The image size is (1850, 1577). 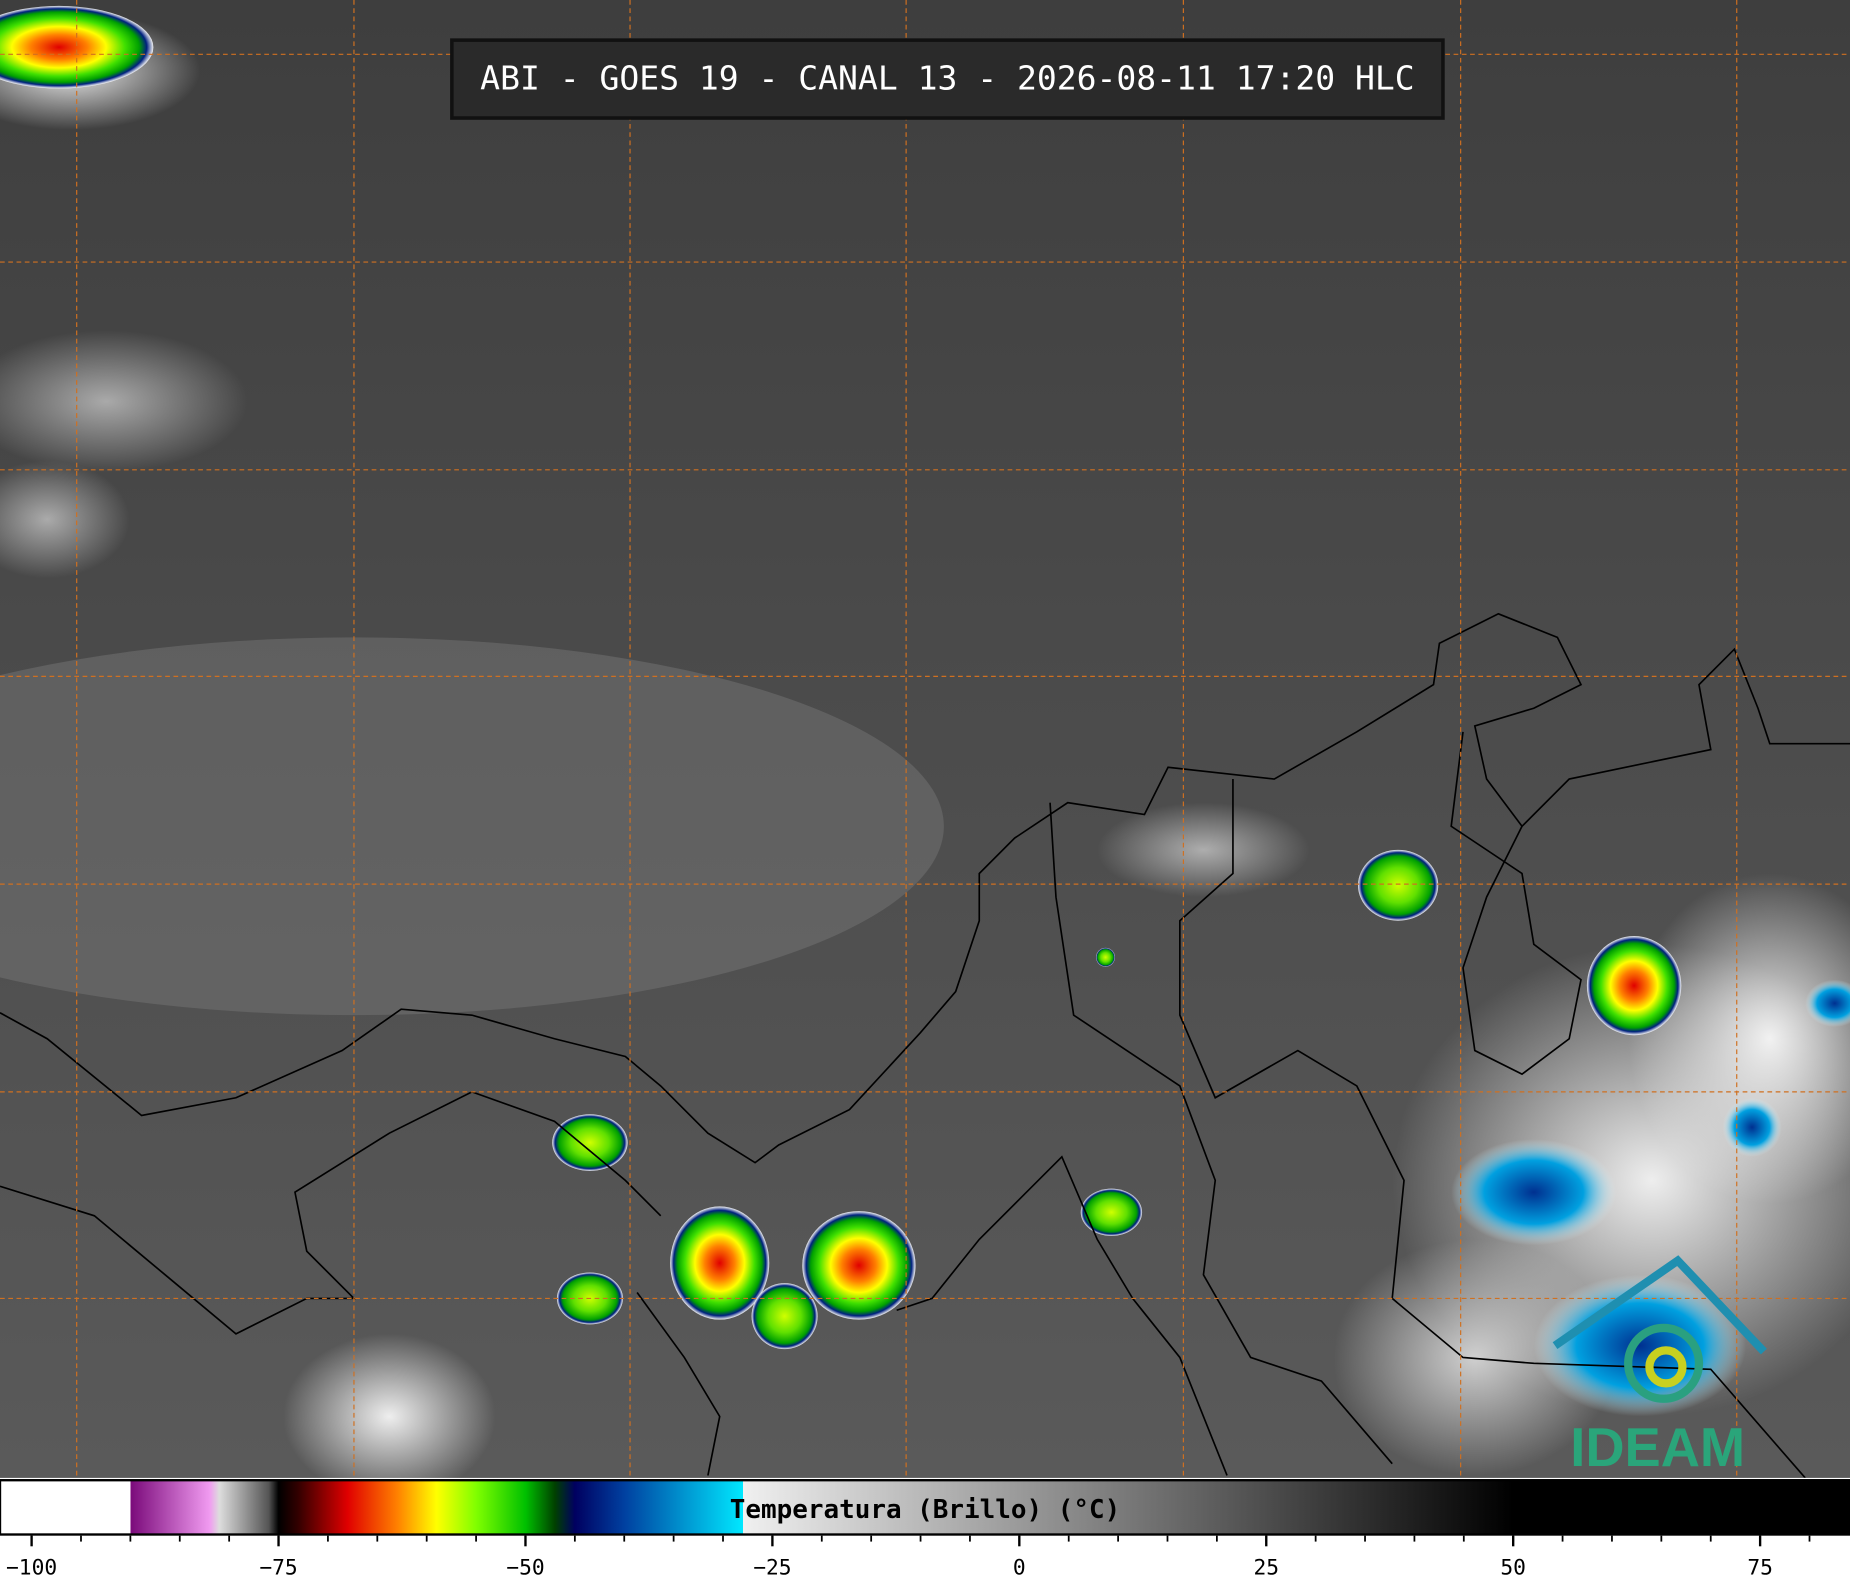 What do you see at coordinates (472, 826) in the screenshot?
I see `haze` at bounding box center [472, 826].